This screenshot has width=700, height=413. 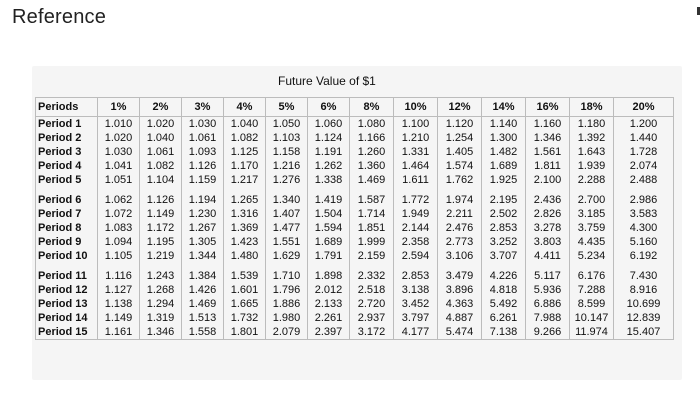 What do you see at coordinates (244, 228) in the screenshot?
I see `table-cell: 1.369` at bounding box center [244, 228].